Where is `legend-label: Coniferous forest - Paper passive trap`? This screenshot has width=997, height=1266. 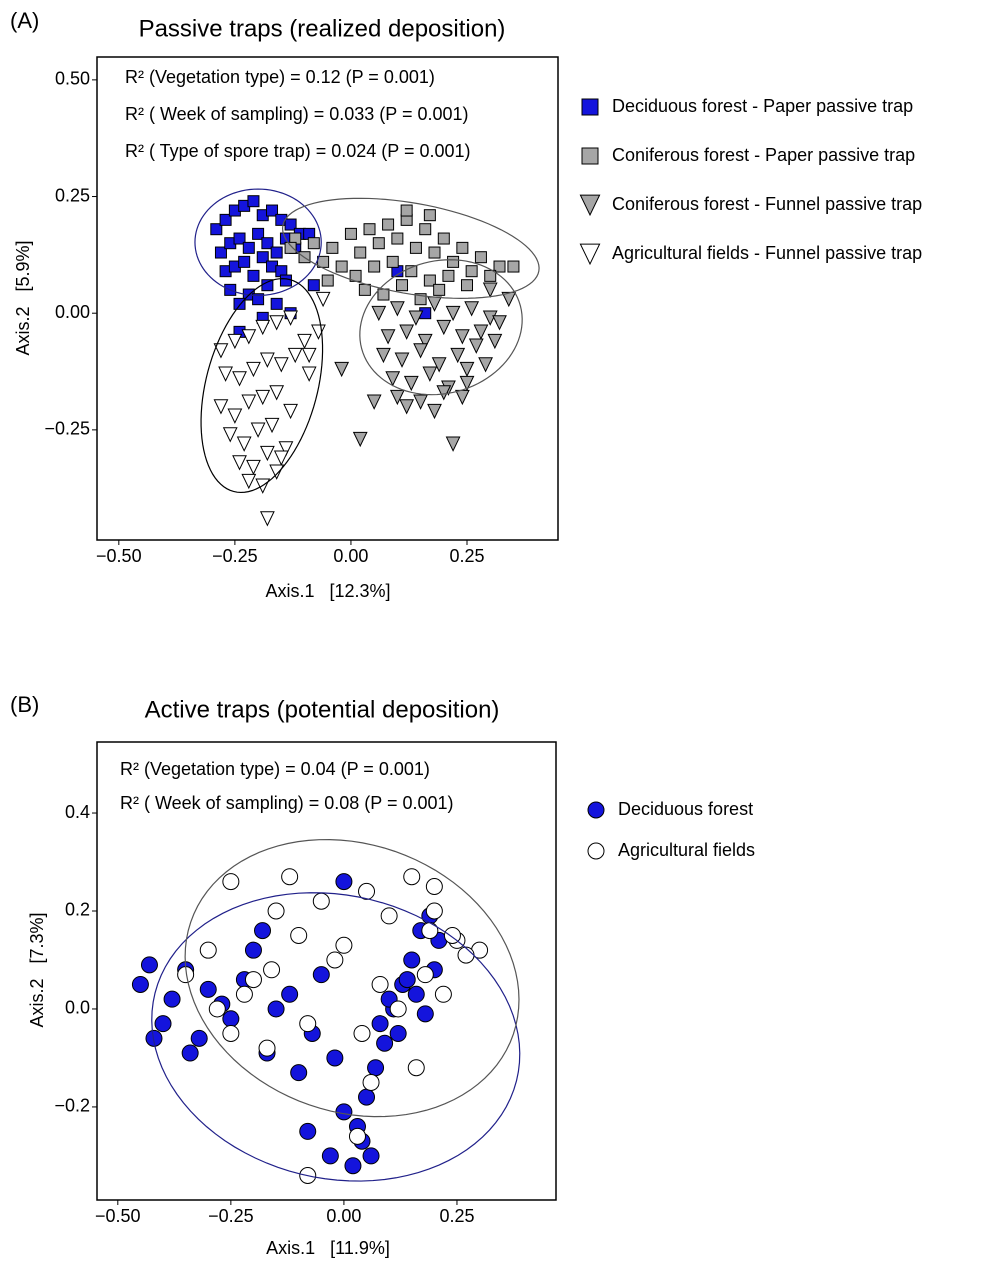
legend-label: Coniferous forest - Paper passive trap is located at coordinates (763, 155).